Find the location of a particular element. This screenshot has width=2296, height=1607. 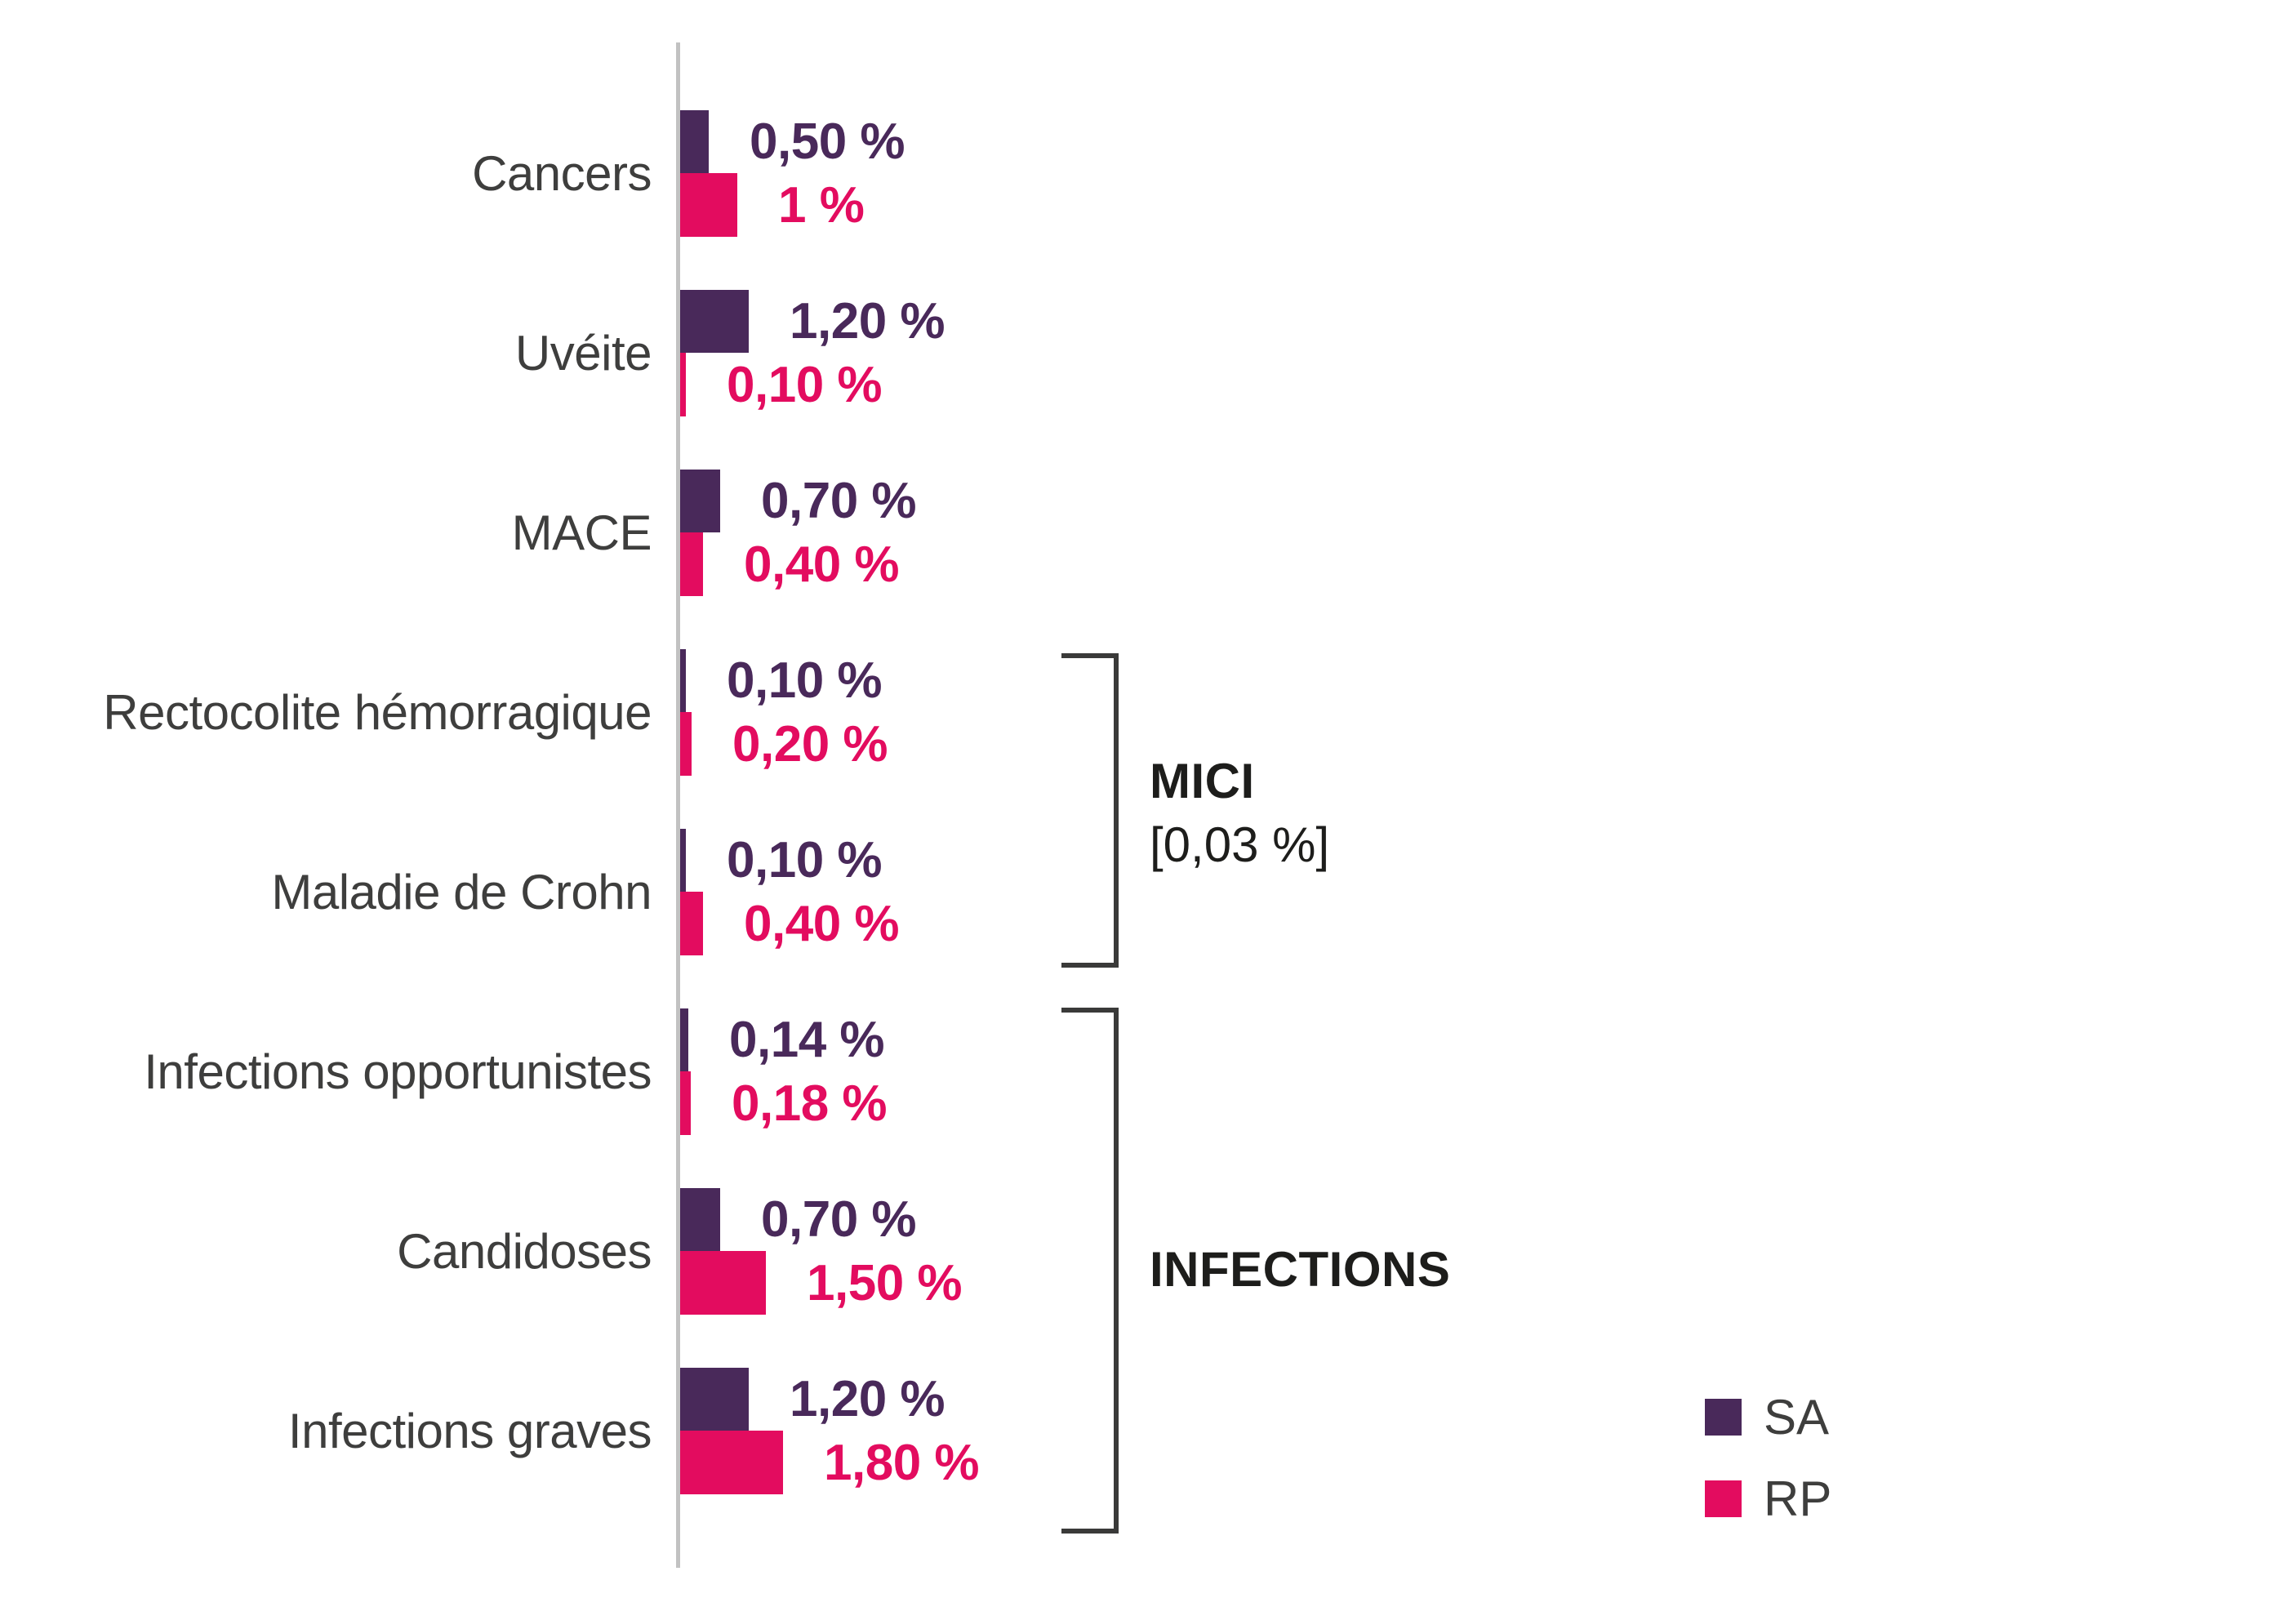

category-label: Cancers is located at coordinates (562, 173).